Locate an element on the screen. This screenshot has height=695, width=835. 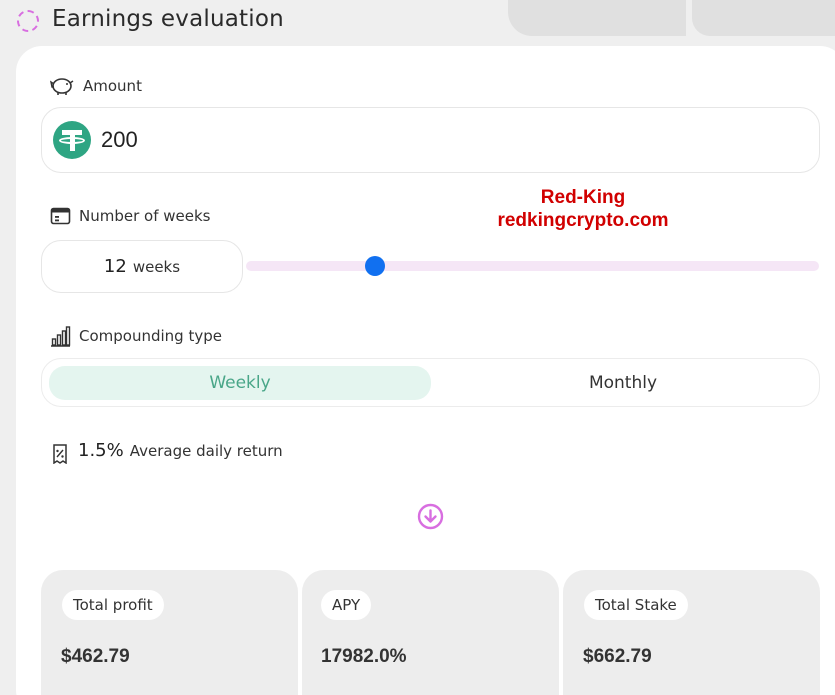
usdt-tether-icon is located at coordinates (72, 140).